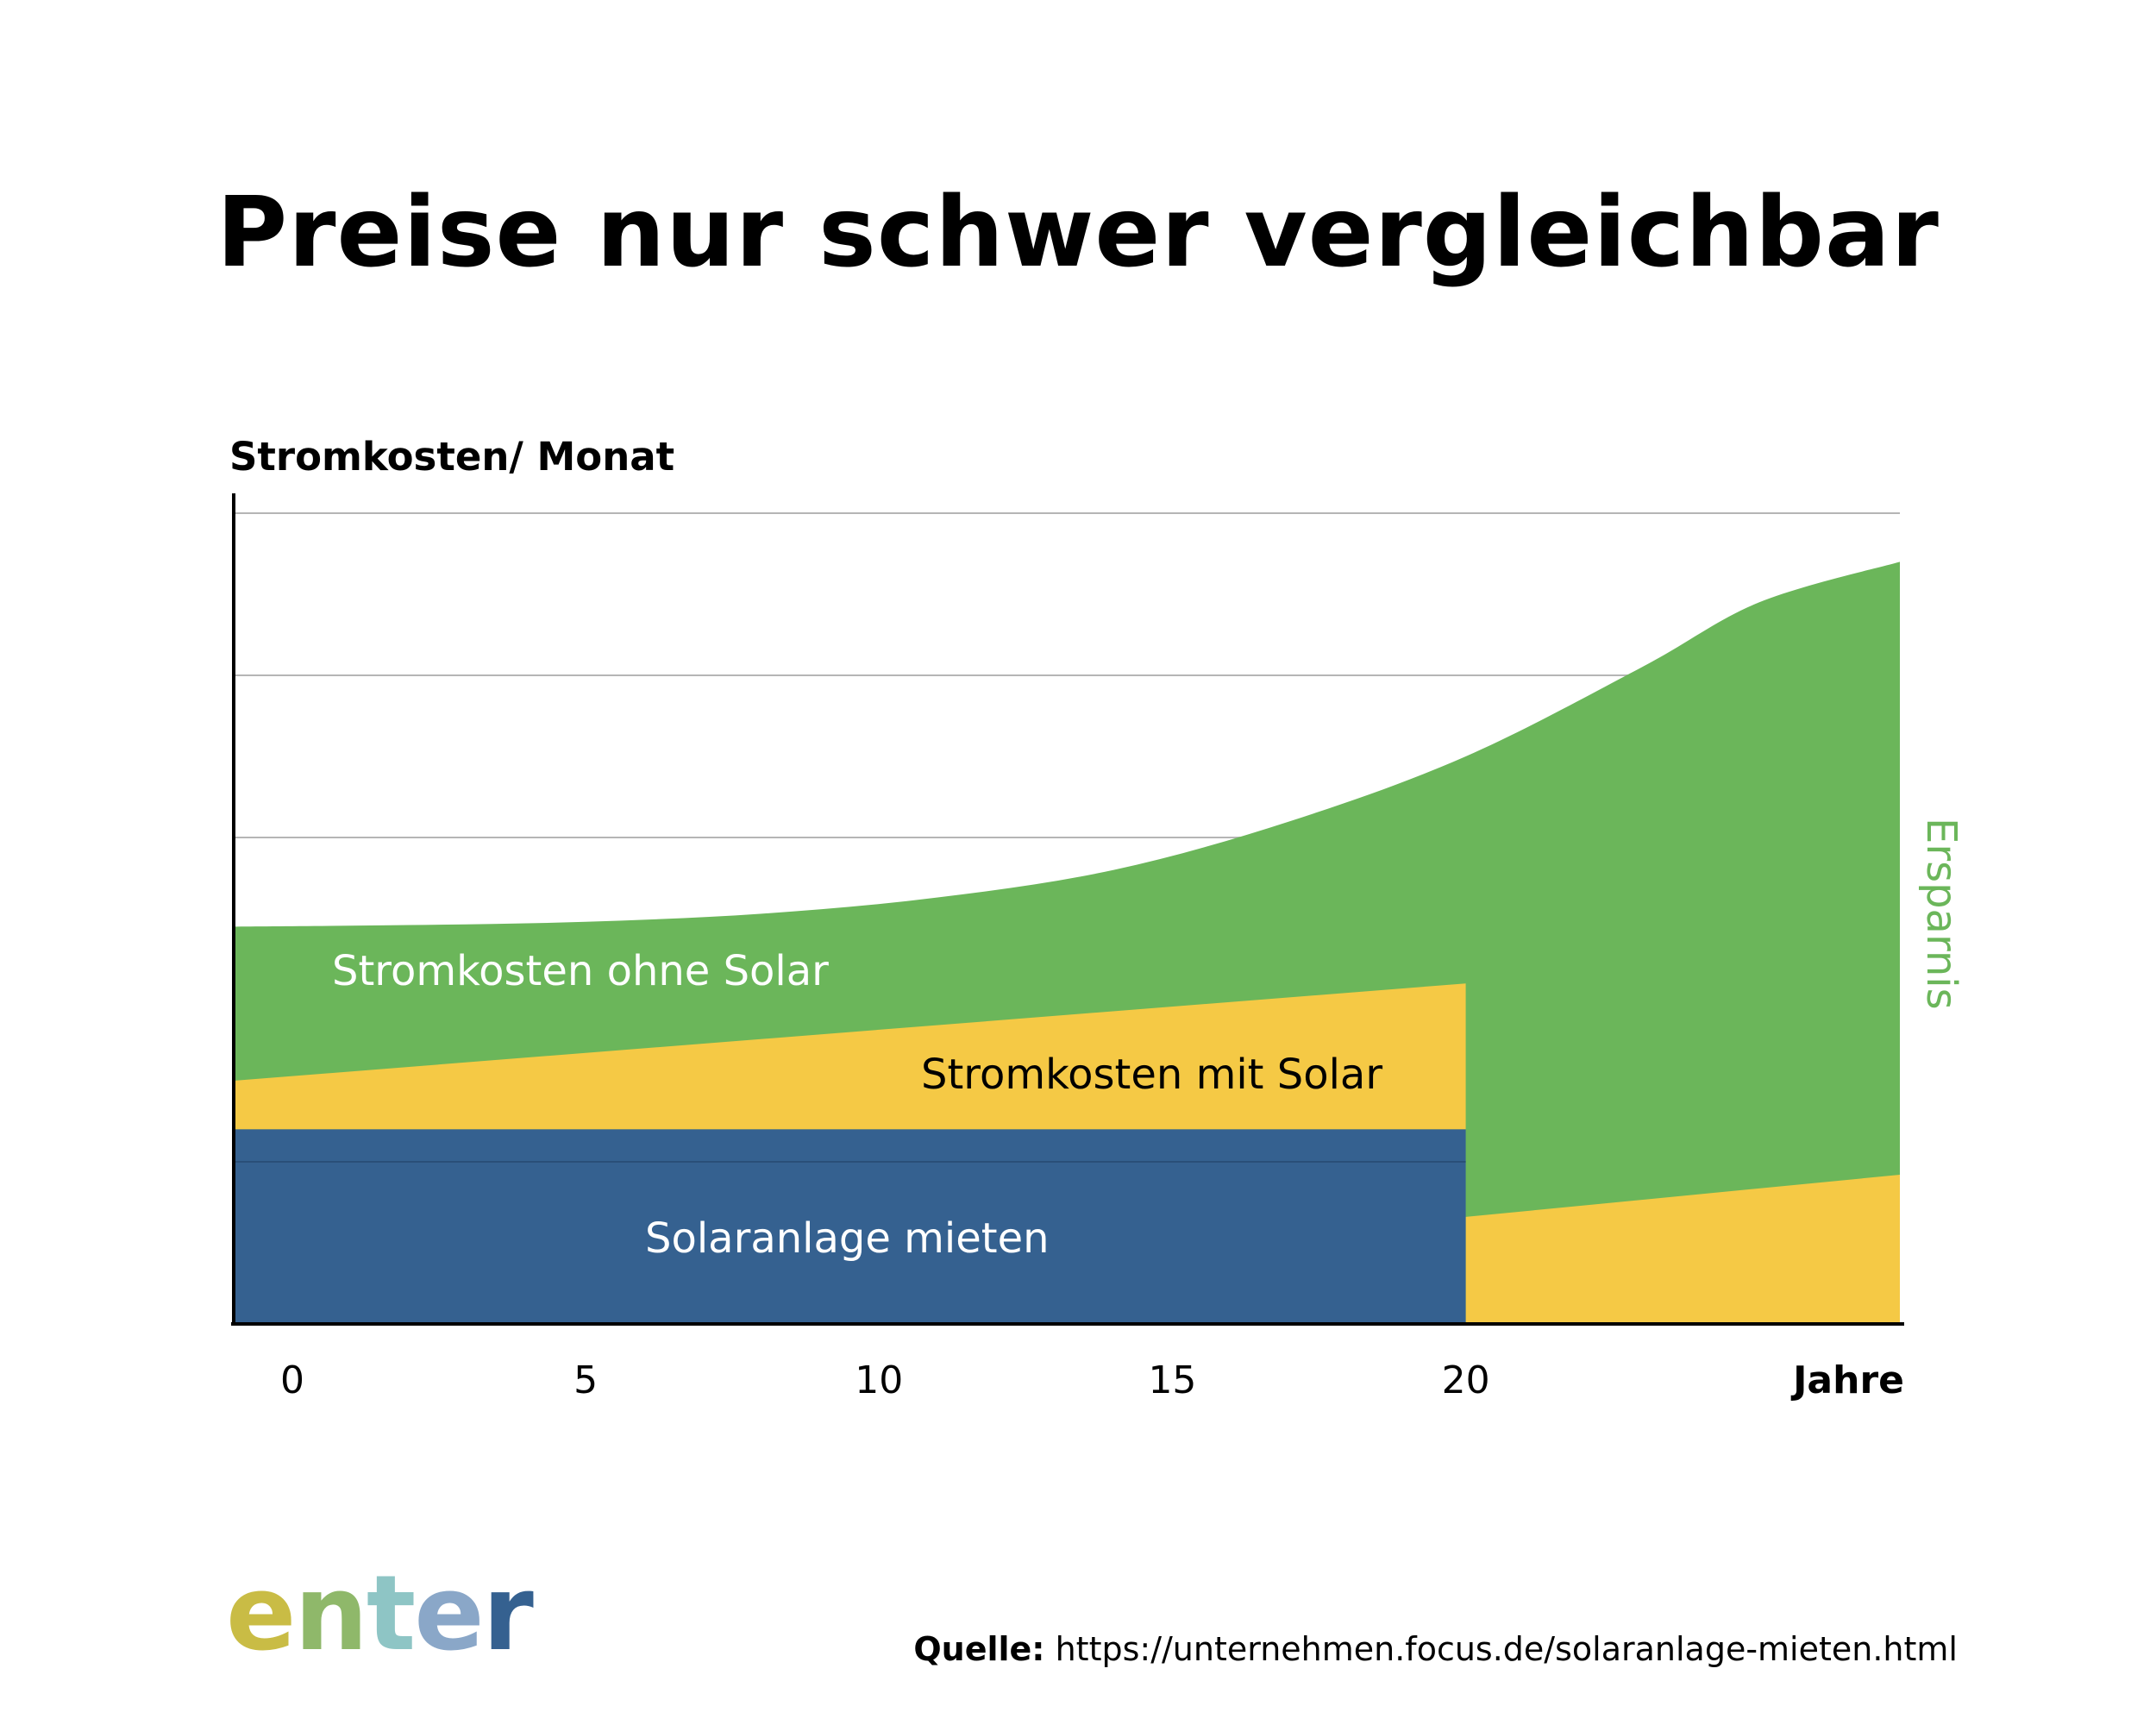 This screenshot has height=1725, width=2156. Describe the element at coordinates (292, 1380) in the screenshot. I see `x-tick-label: 0` at that location.